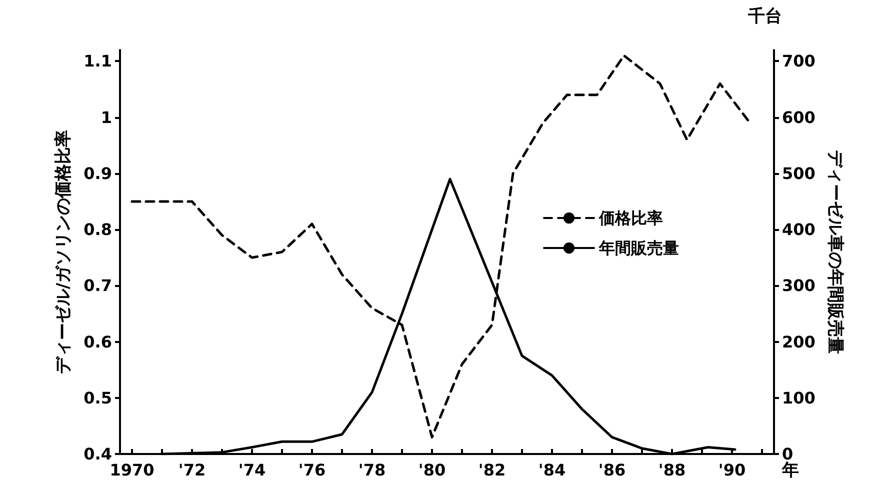 This screenshot has height=499, width=874. What do you see at coordinates (98, 230) in the screenshot?
I see `y-tick-label: 0.8` at bounding box center [98, 230].